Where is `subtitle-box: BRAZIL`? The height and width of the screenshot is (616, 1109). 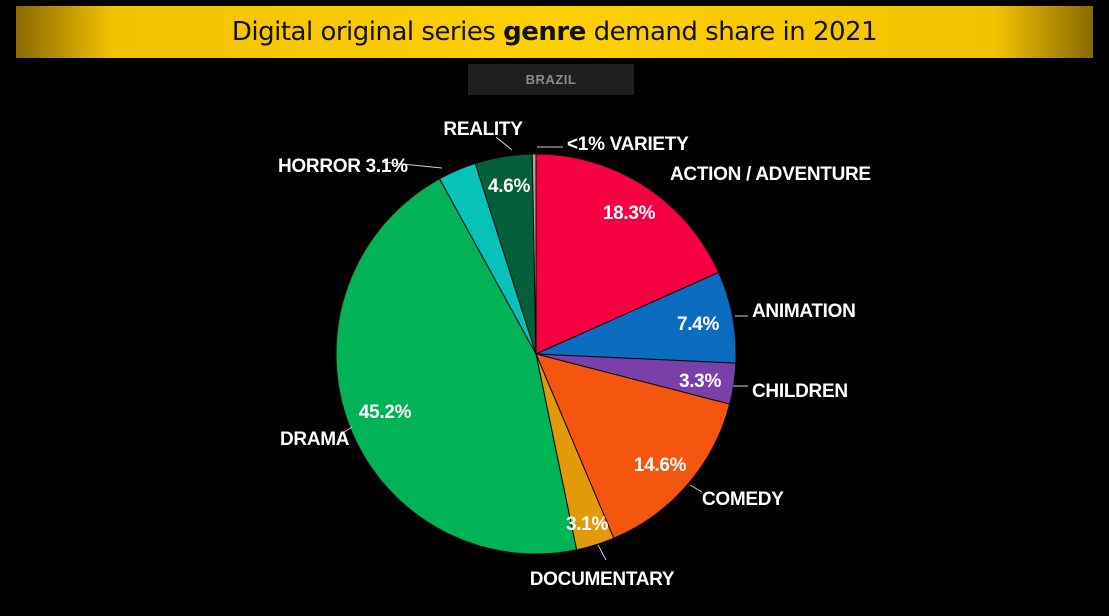
subtitle-box: BRAZIL is located at coordinates (551, 79).